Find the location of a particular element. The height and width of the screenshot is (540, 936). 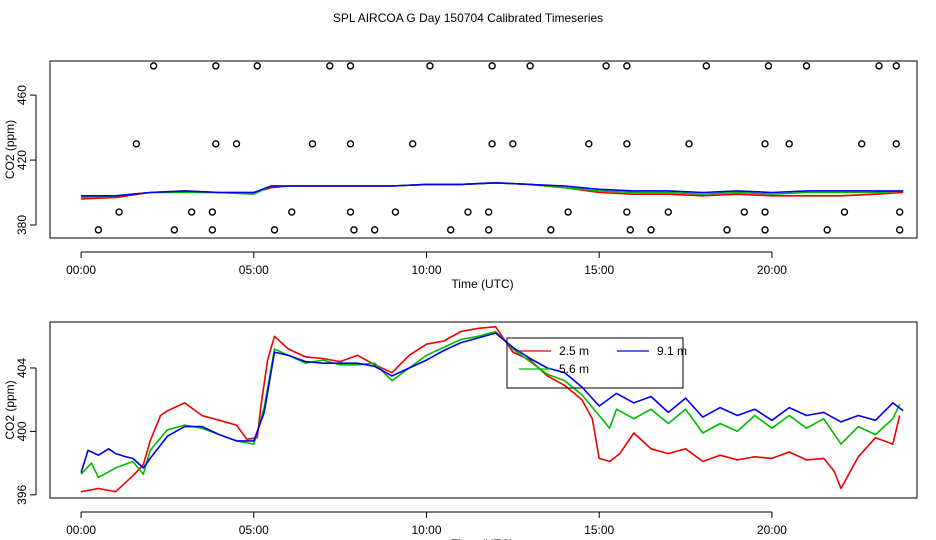

y-tick-label: 460 is located at coordinates (22, 95).